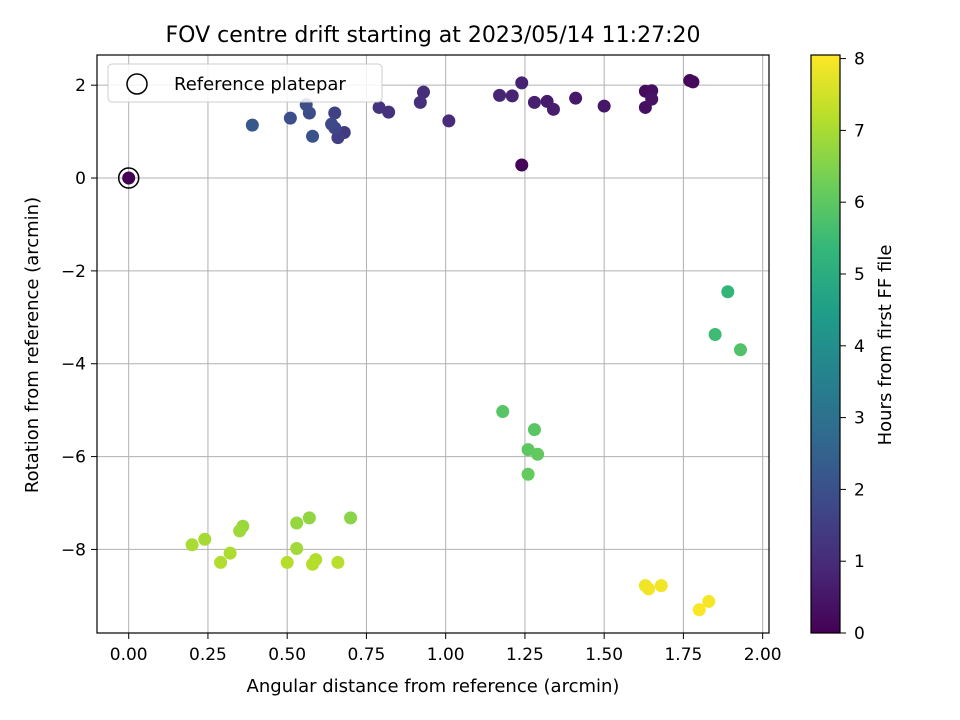  I want to click on x-tick-label: 1.50, so click(604, 655).